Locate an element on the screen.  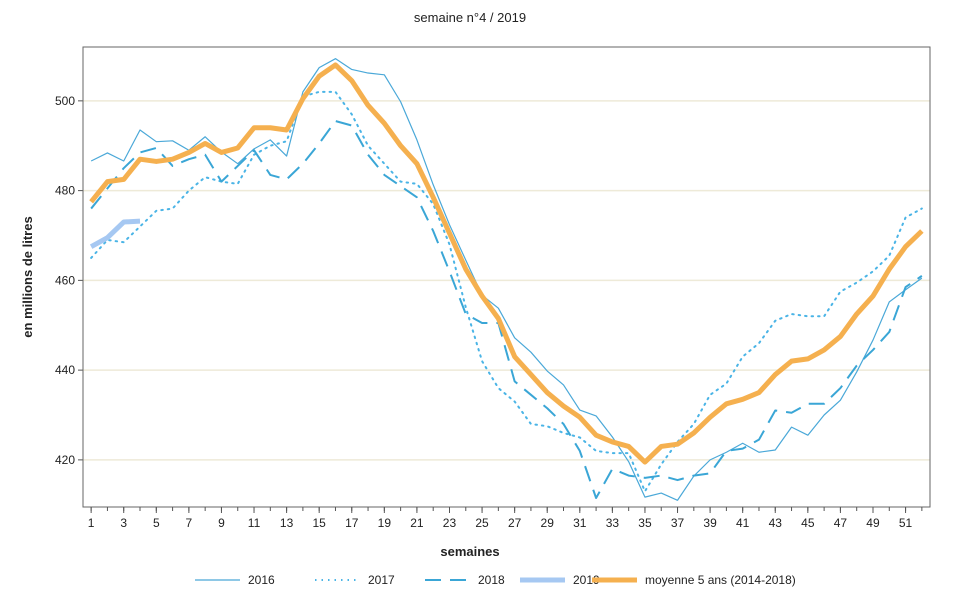
x-tick-label: 23 is located at coordinates (450, 523).